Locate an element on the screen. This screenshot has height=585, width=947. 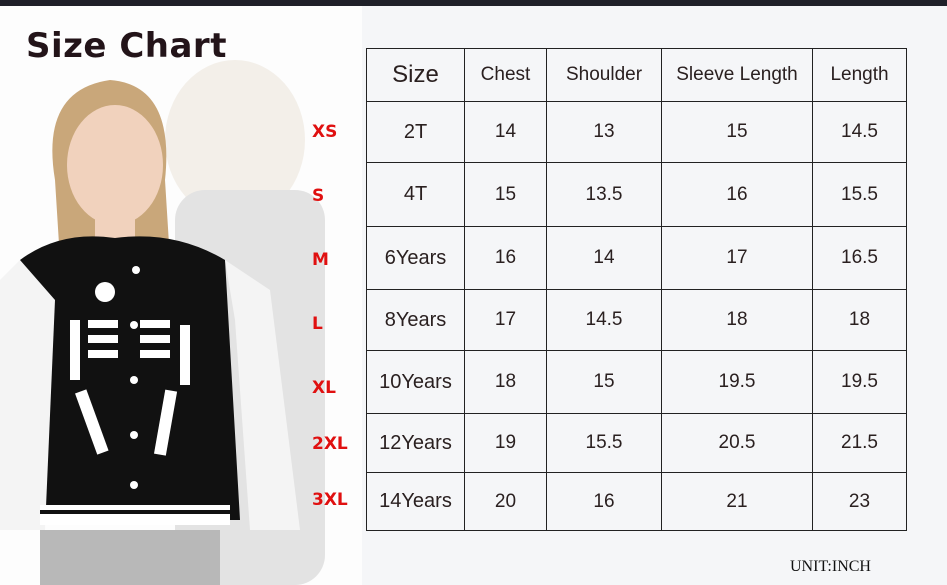
table-cell: 23 is located at coordinates (859, 501).